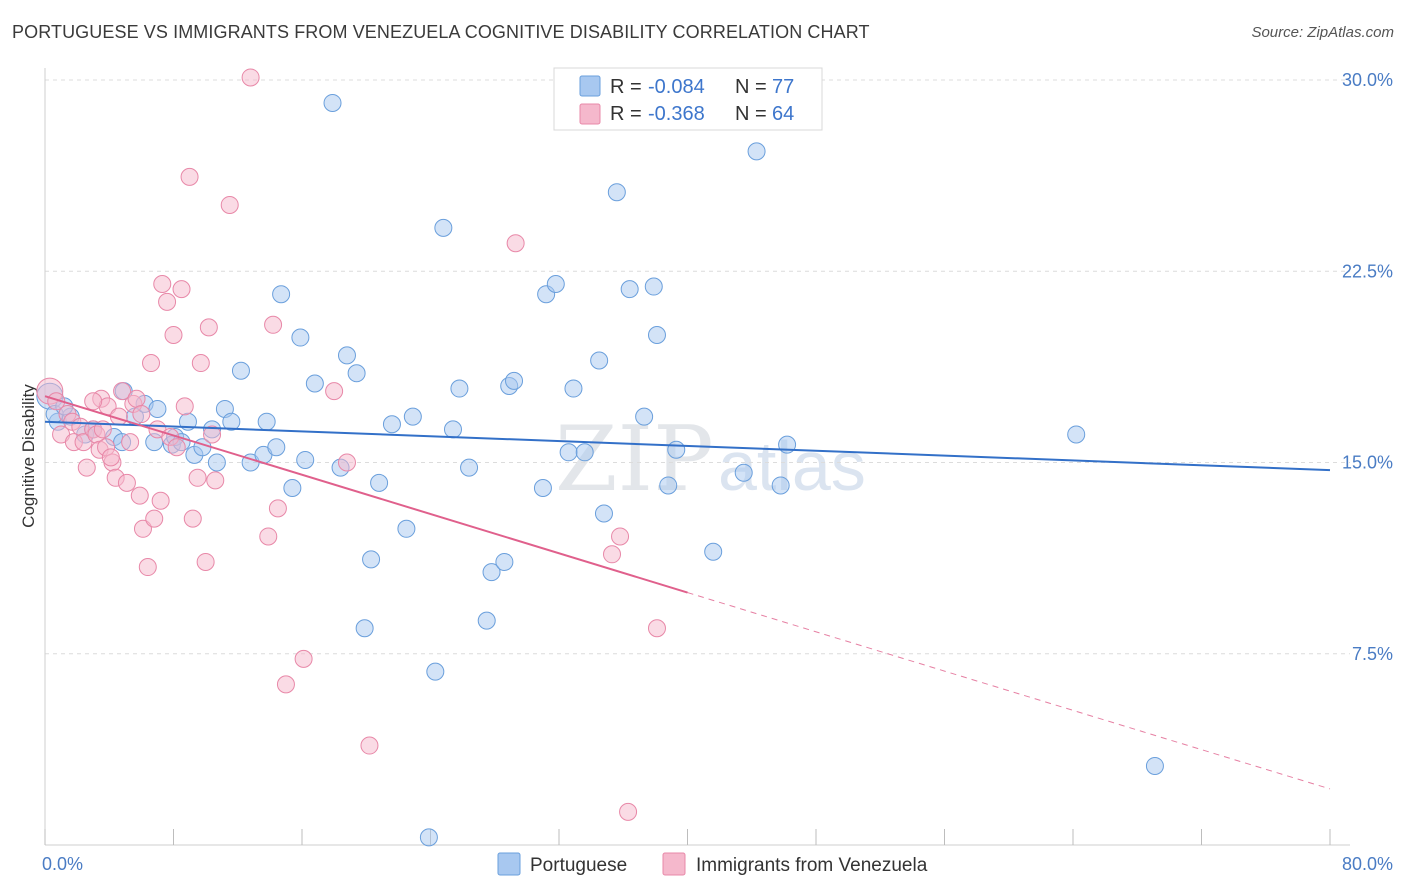  What do you see at coordinates (1009, 691) in the screenshot?
I see `trend-line-venezuela-dashed` at bounding box center [1009, 691].